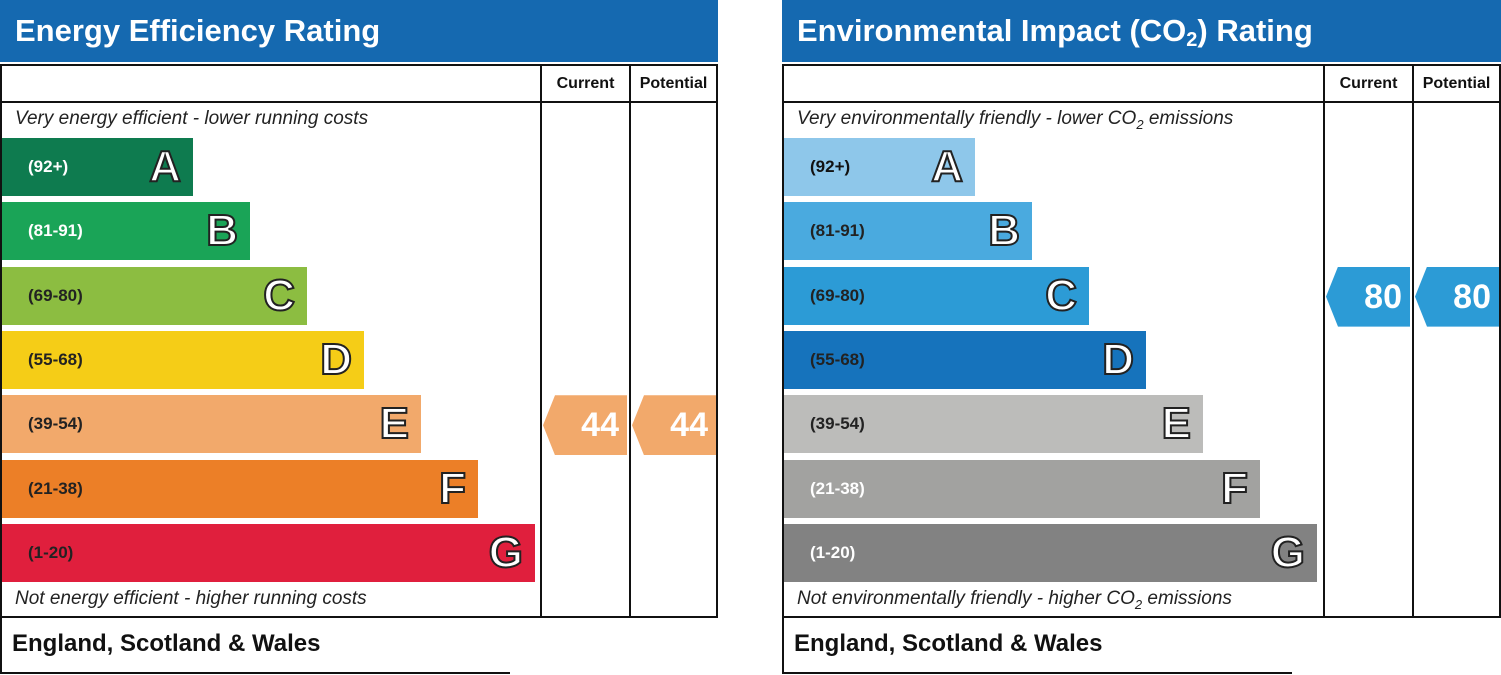 The image size is (1501, 675). I want to click on potential-rating-indicator: 44, so click(674, 425).